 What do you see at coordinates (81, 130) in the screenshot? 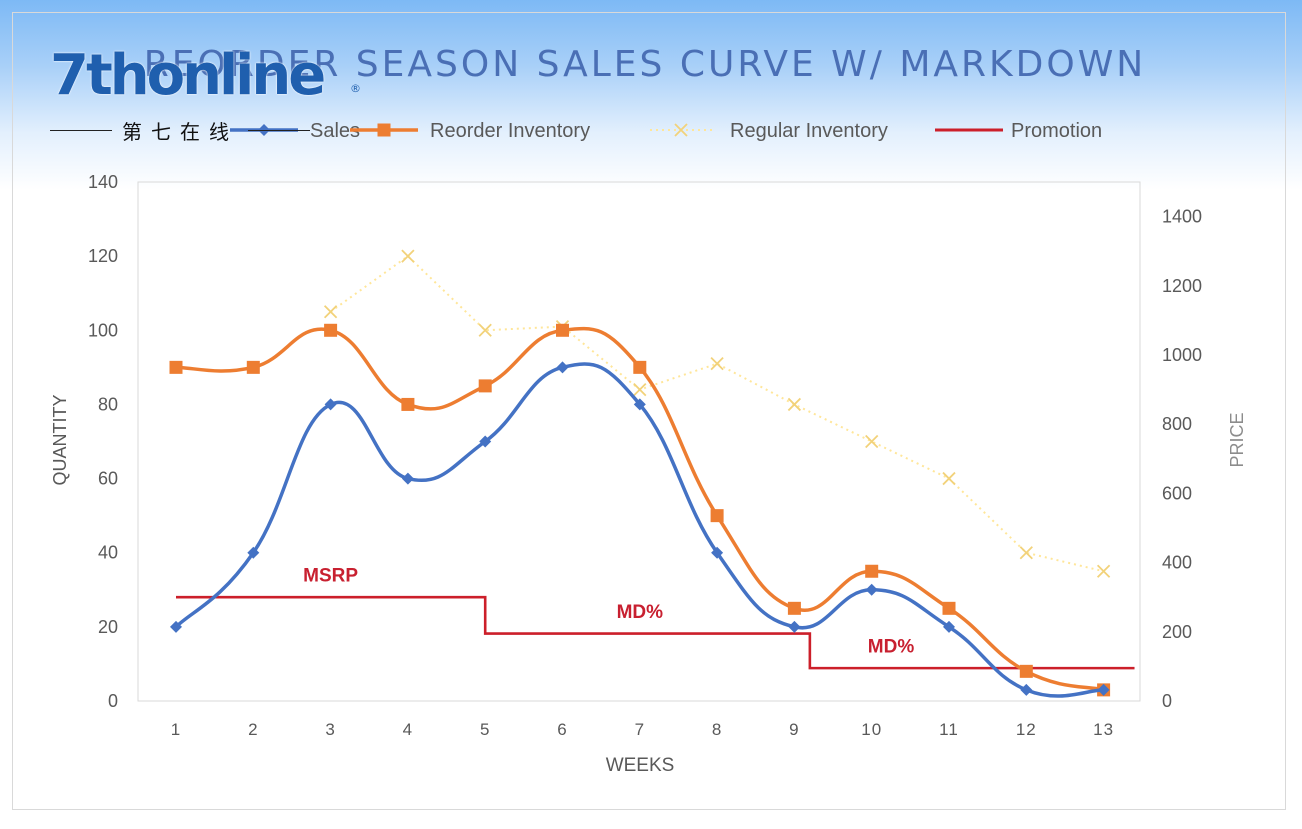
I see `subtitle-rule-left` at bounding box center [81, 130].